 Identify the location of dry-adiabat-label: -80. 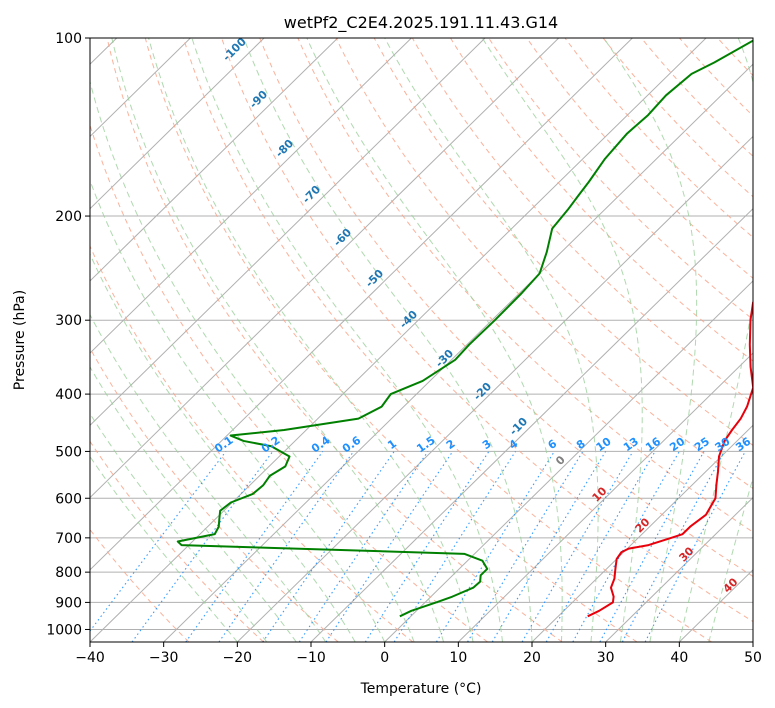
(284, 148).